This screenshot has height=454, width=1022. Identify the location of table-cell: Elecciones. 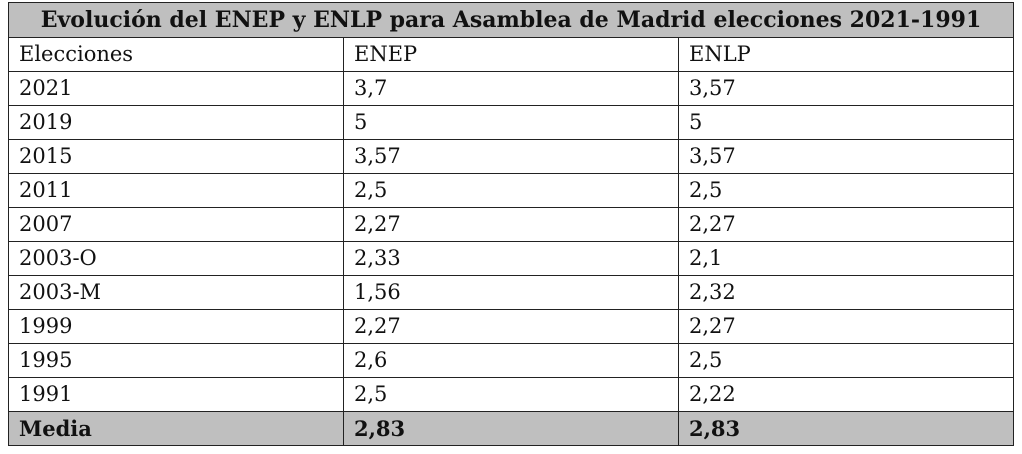
(176, 54).